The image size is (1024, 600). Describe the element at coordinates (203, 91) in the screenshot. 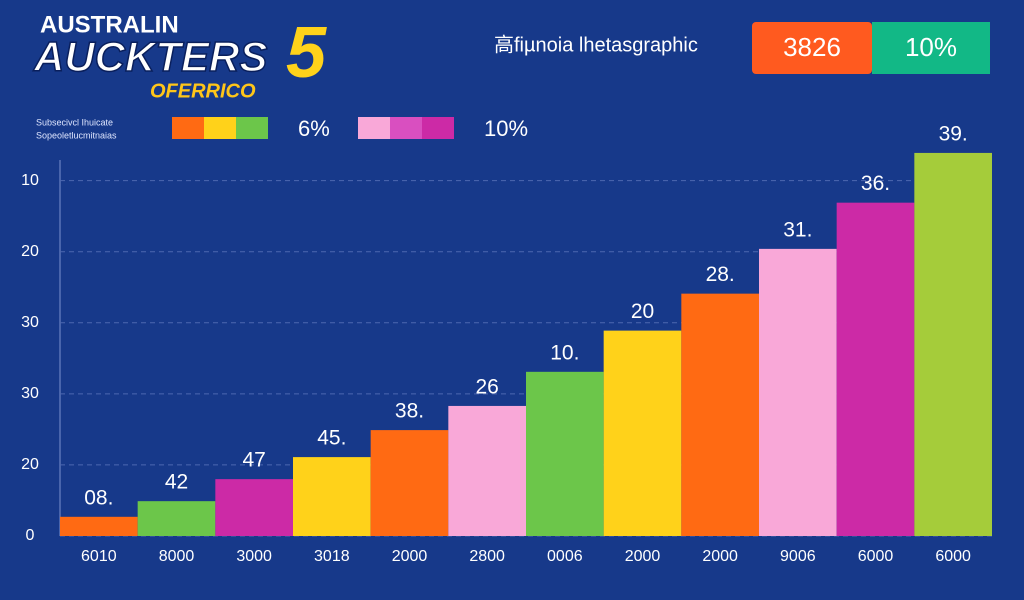

I see `subtitle: OFERRICO` at that location.